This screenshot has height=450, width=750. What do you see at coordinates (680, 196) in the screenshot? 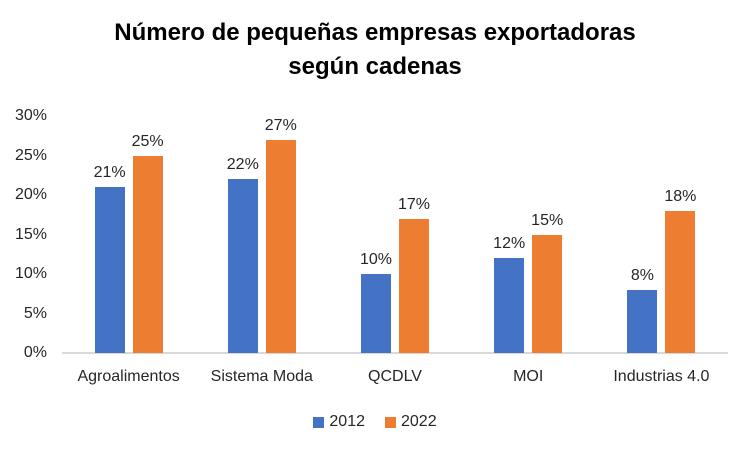
I see `data-label: 18%` at bounding box center [680, 196].